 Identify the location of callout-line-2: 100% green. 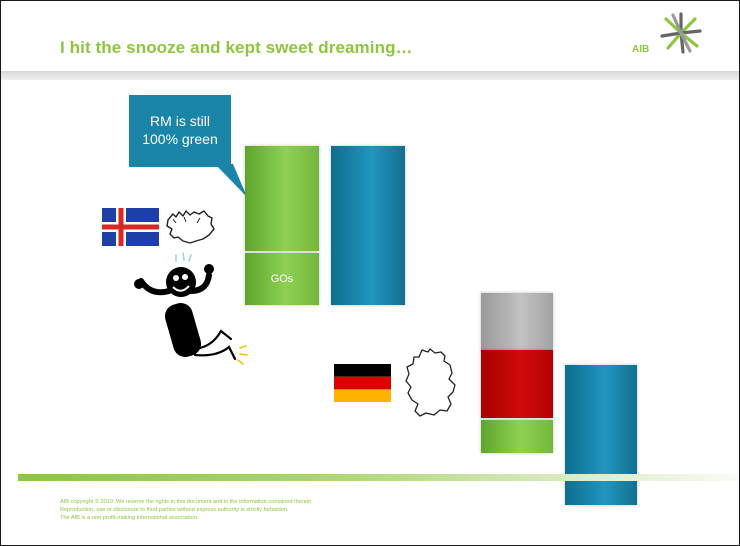
(180, 139).